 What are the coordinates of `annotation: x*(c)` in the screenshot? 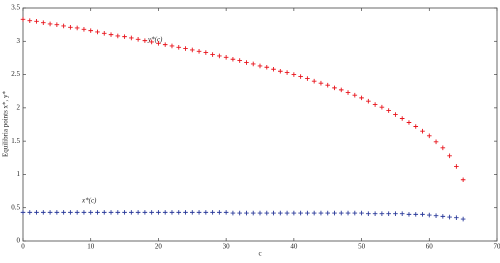 It's located at (89, 201).